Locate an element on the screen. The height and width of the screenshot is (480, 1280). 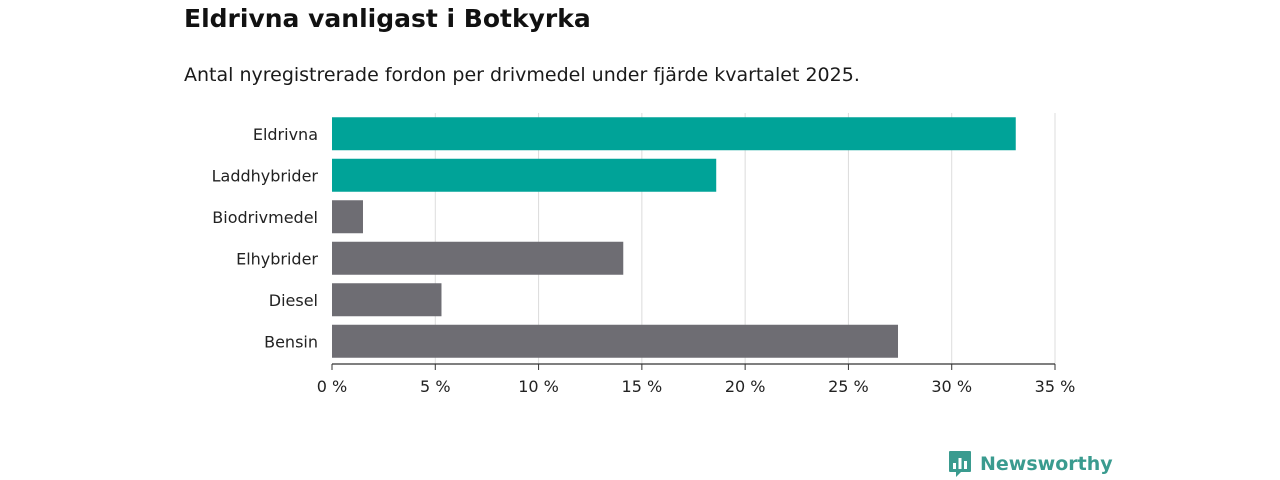
bar-bensin is located at coordinates (615, 341).